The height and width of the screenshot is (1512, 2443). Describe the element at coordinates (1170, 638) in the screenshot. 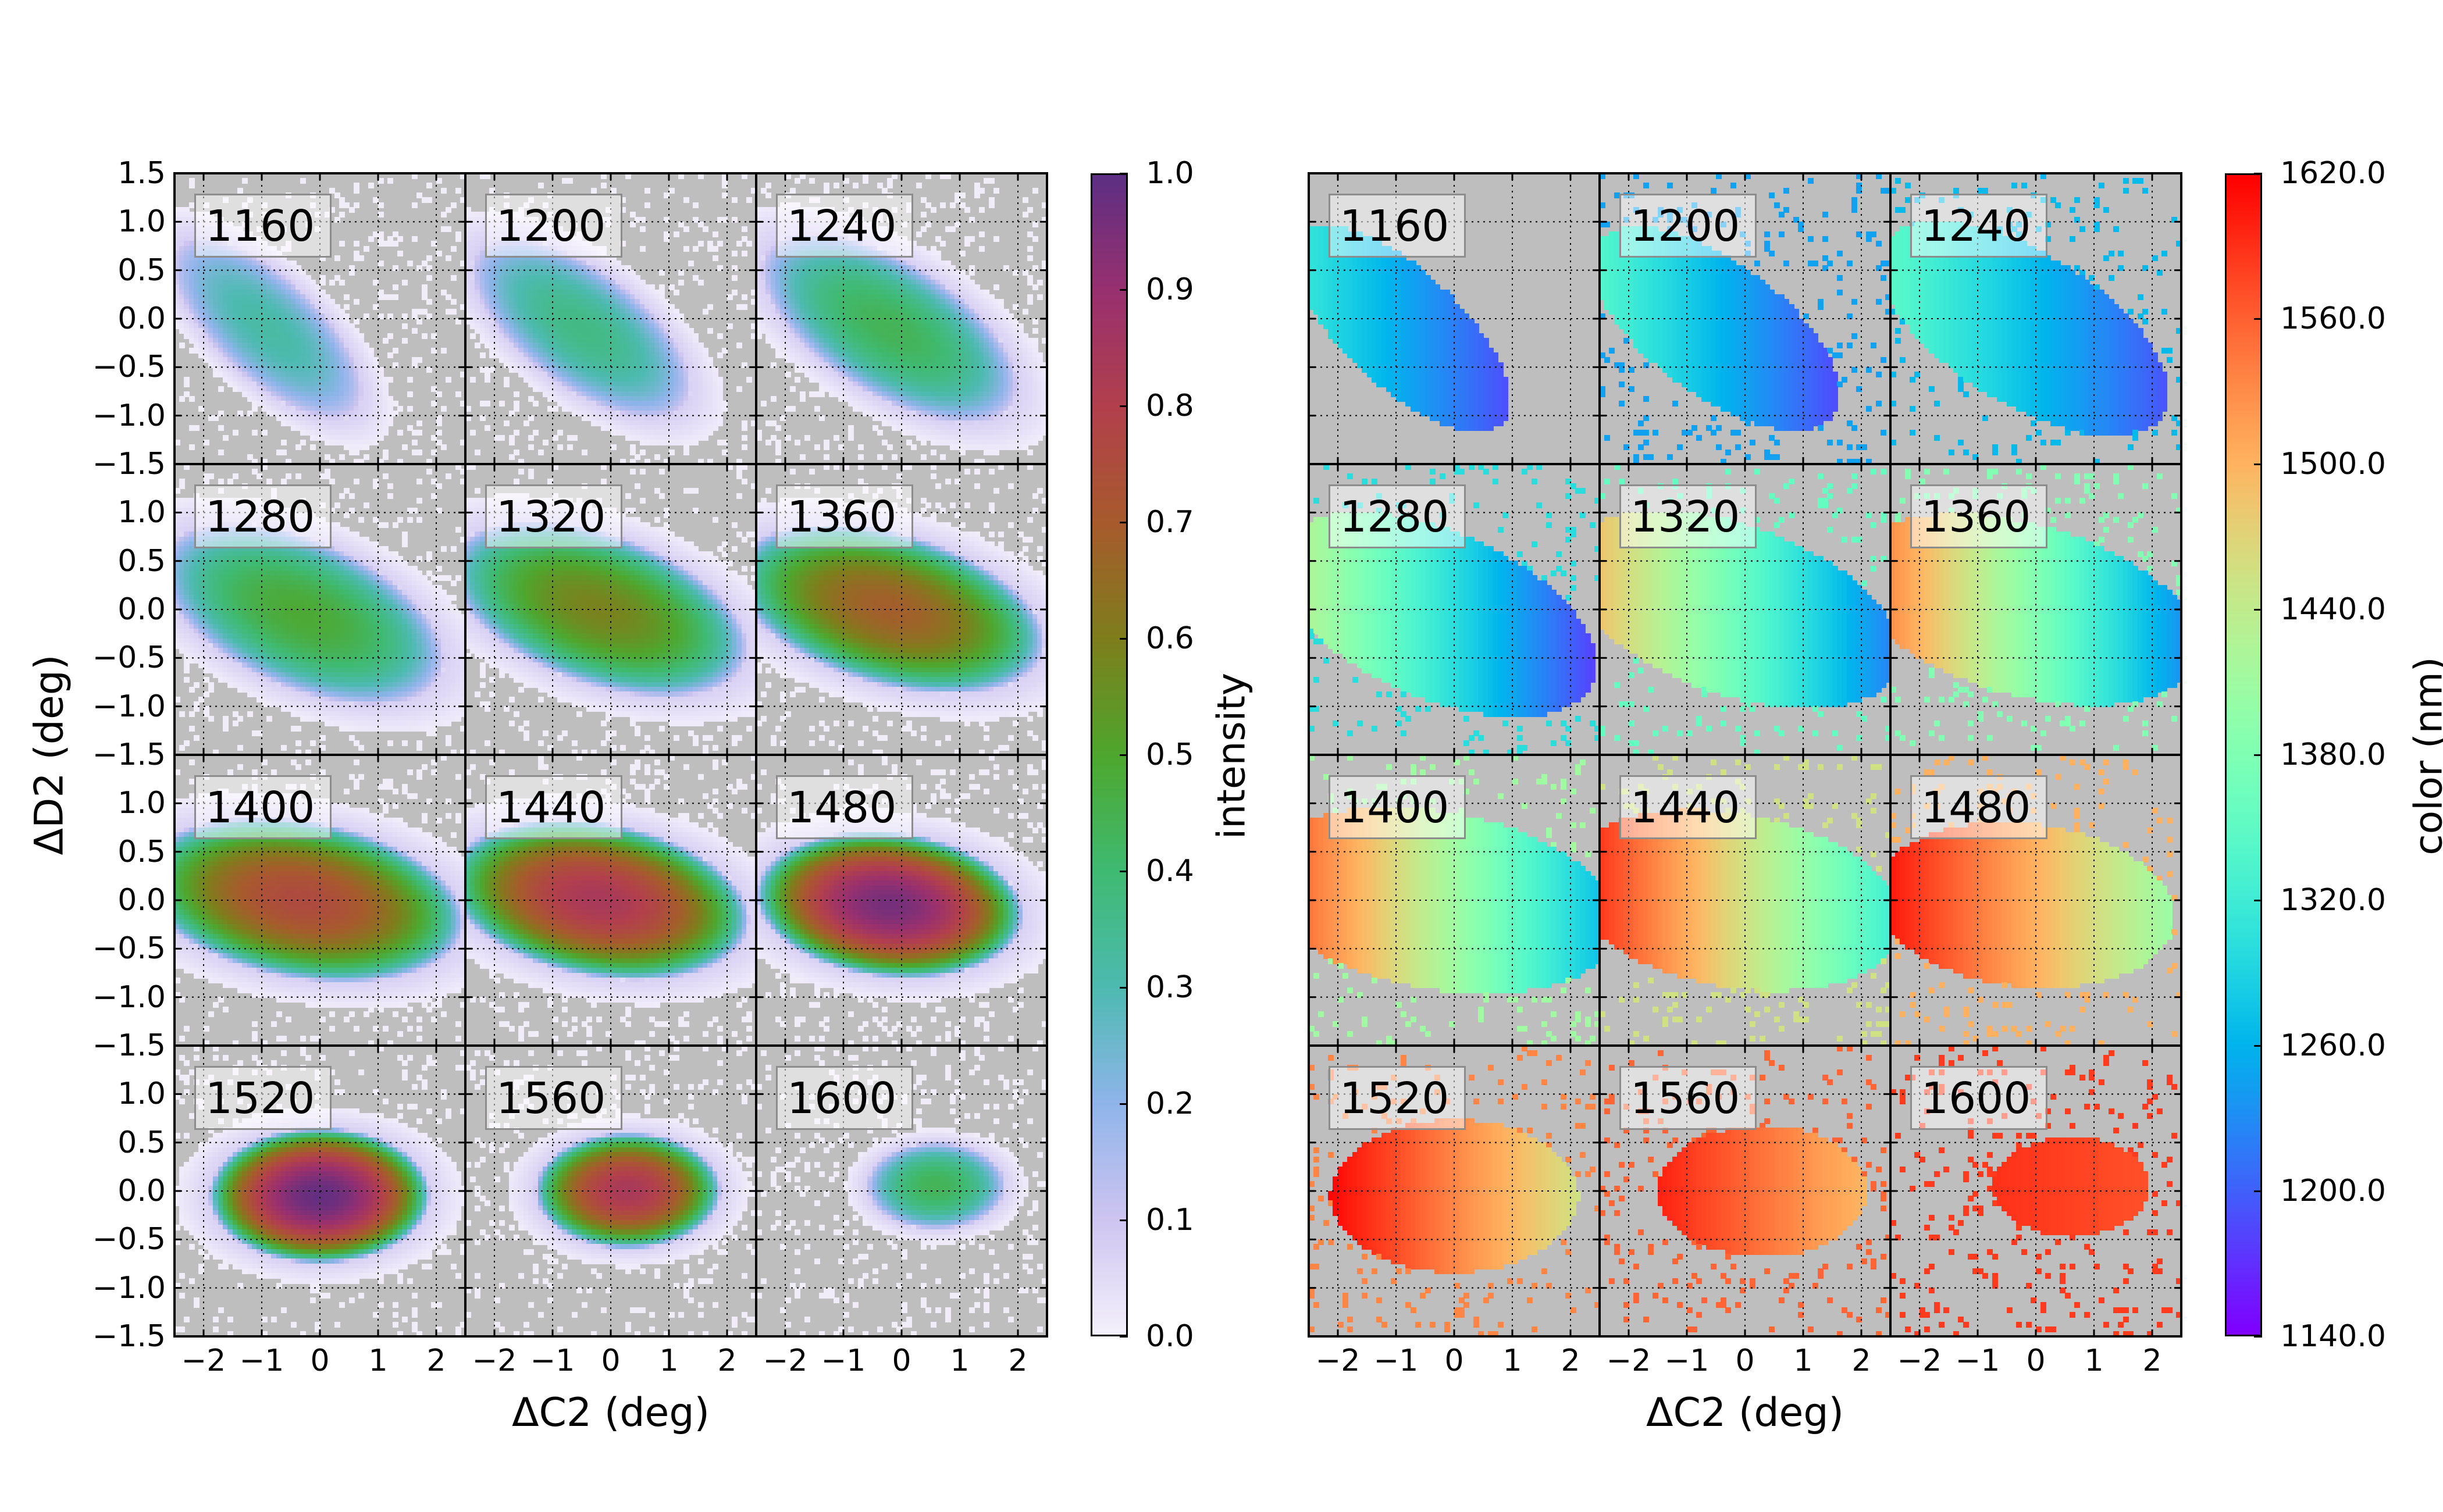

I see `colorbar-tick-label: 0.6` at that location.